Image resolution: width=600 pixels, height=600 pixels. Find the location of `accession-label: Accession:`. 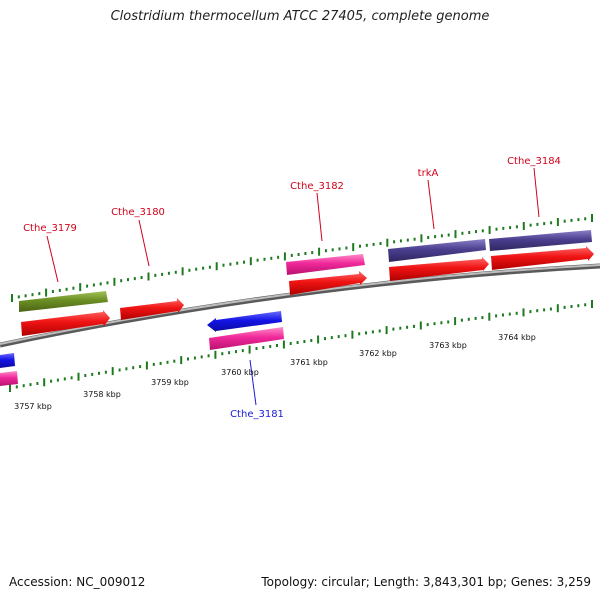

accession-label: Accession: is located at coordinates (41, 582).